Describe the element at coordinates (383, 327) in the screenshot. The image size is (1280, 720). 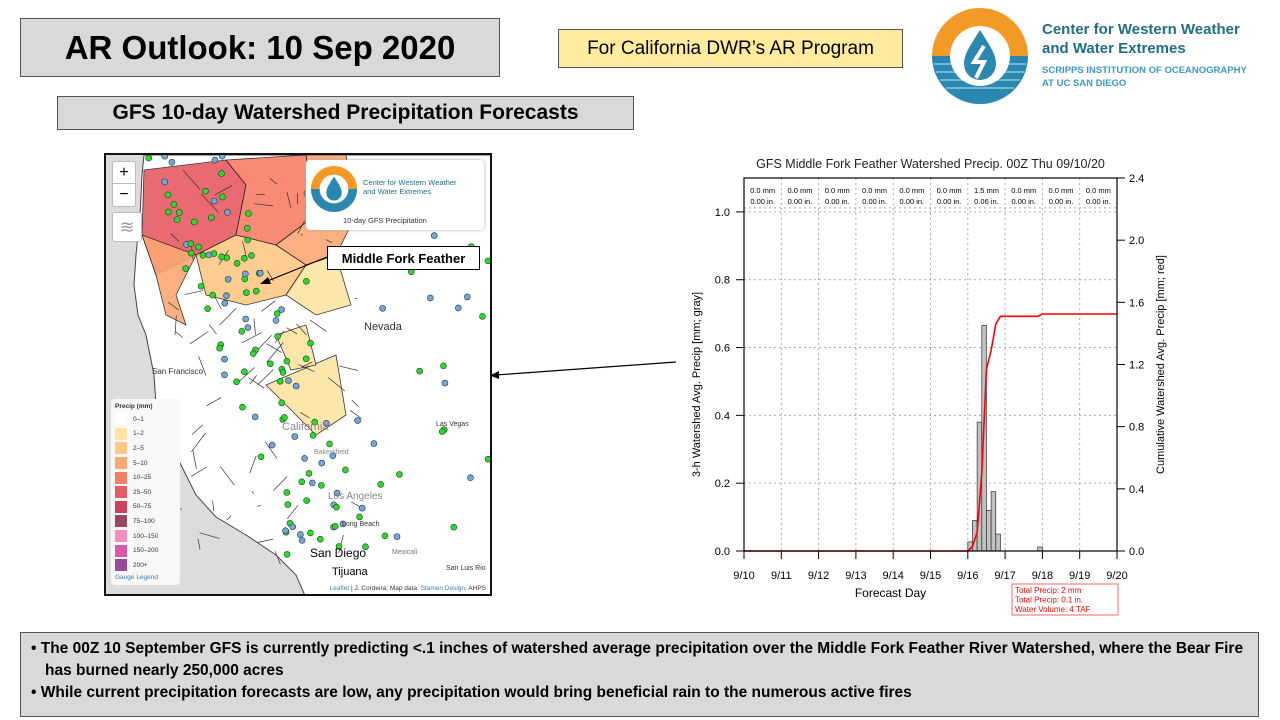
I see `map-label-nevada: Nevada` at that location.